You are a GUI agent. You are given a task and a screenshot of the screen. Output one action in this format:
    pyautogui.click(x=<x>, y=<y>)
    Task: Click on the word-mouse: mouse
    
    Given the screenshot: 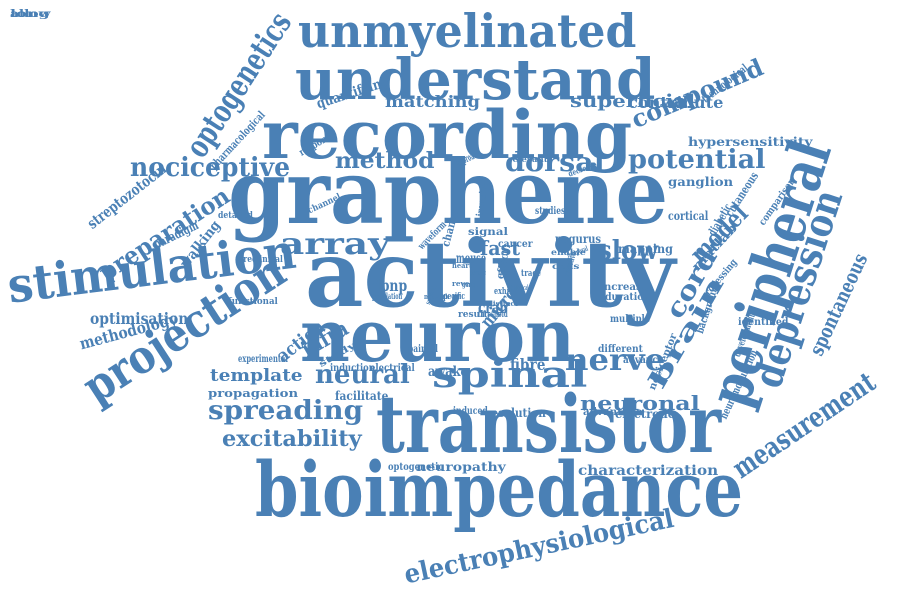 What is the action you would take?
    pyautogui.click(x=471, y=259)
    